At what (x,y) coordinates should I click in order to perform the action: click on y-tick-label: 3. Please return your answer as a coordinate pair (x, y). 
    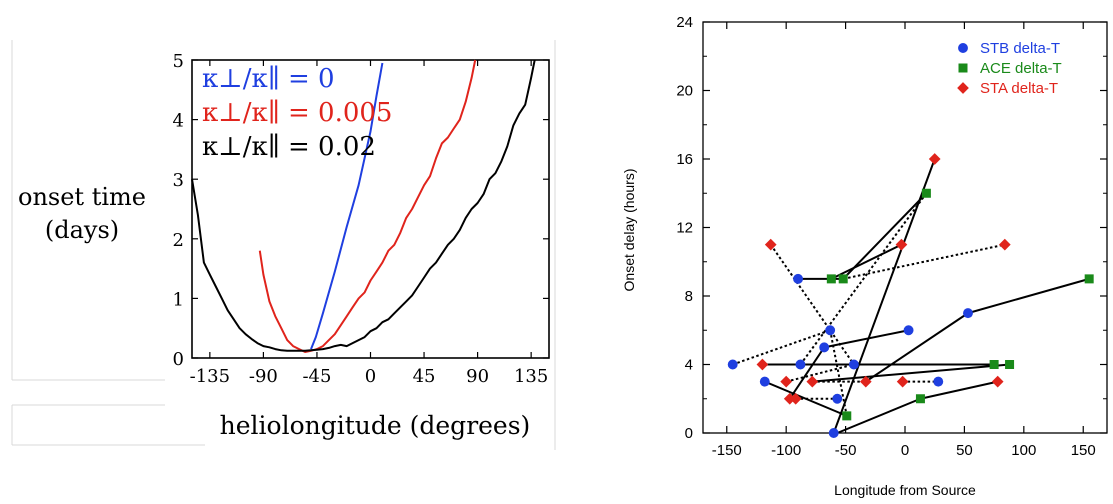
    Looking at the image, I should click on (178, 180).